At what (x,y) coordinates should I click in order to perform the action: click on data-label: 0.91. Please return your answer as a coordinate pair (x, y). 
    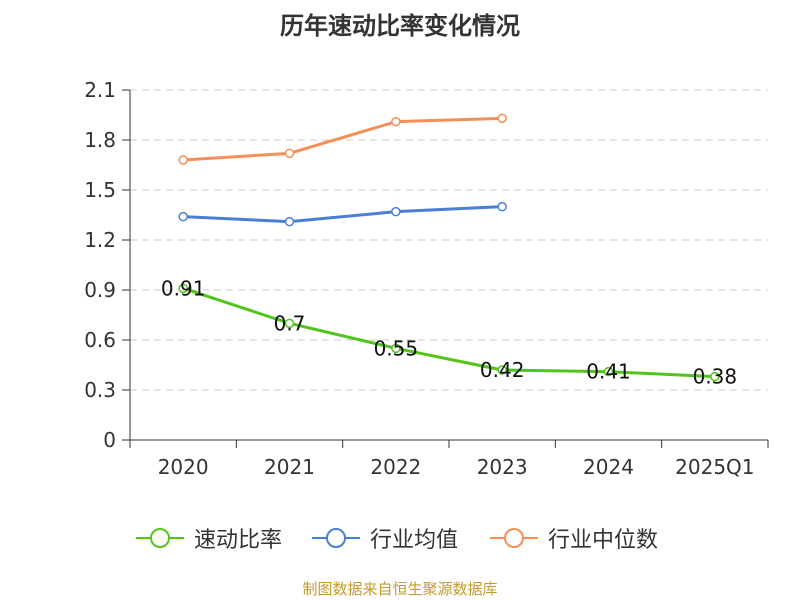
    Looking at the image, I should click on (183, 288).